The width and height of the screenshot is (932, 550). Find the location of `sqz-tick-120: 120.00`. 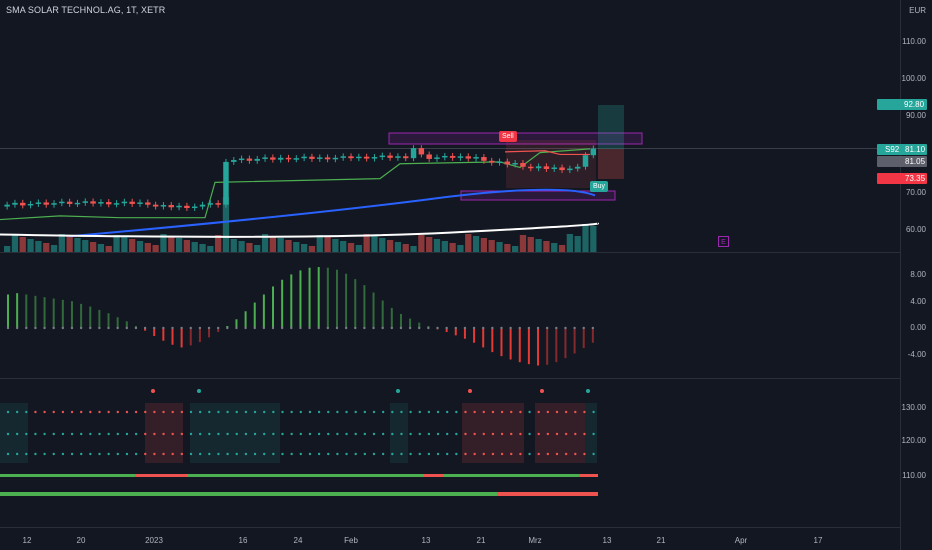

sqz-tick-120: 120.00 is located at coordinates (913, 440).